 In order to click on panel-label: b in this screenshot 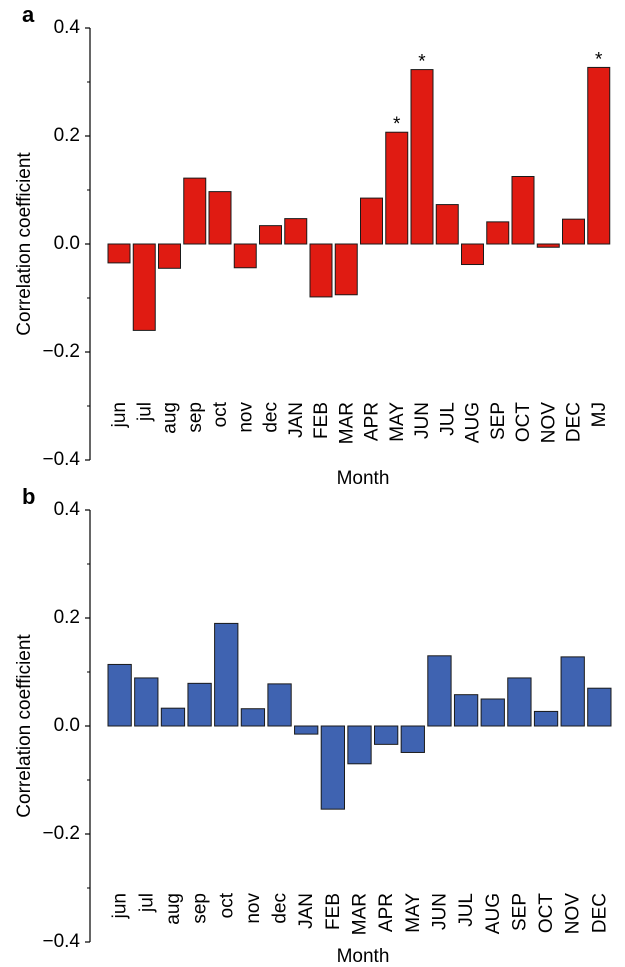, I will do `click(28, 496)`.